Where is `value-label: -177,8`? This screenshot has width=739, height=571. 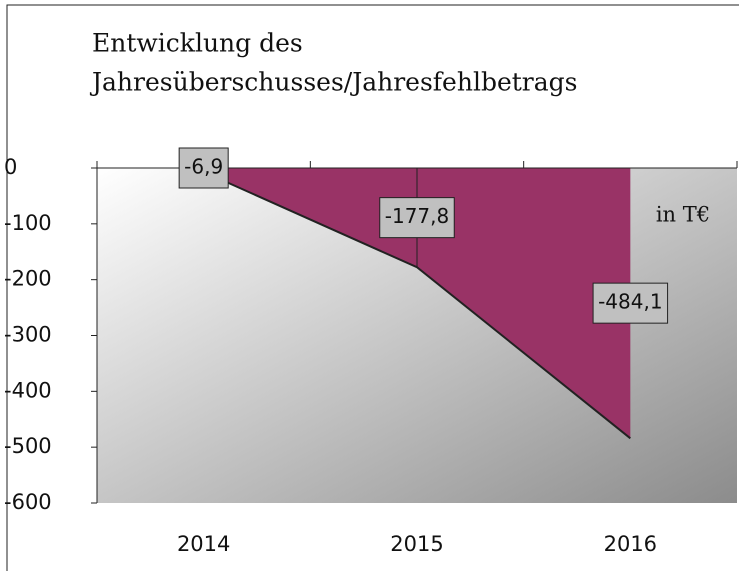
value-label: -177,8 is located at coordinates (417, 216).